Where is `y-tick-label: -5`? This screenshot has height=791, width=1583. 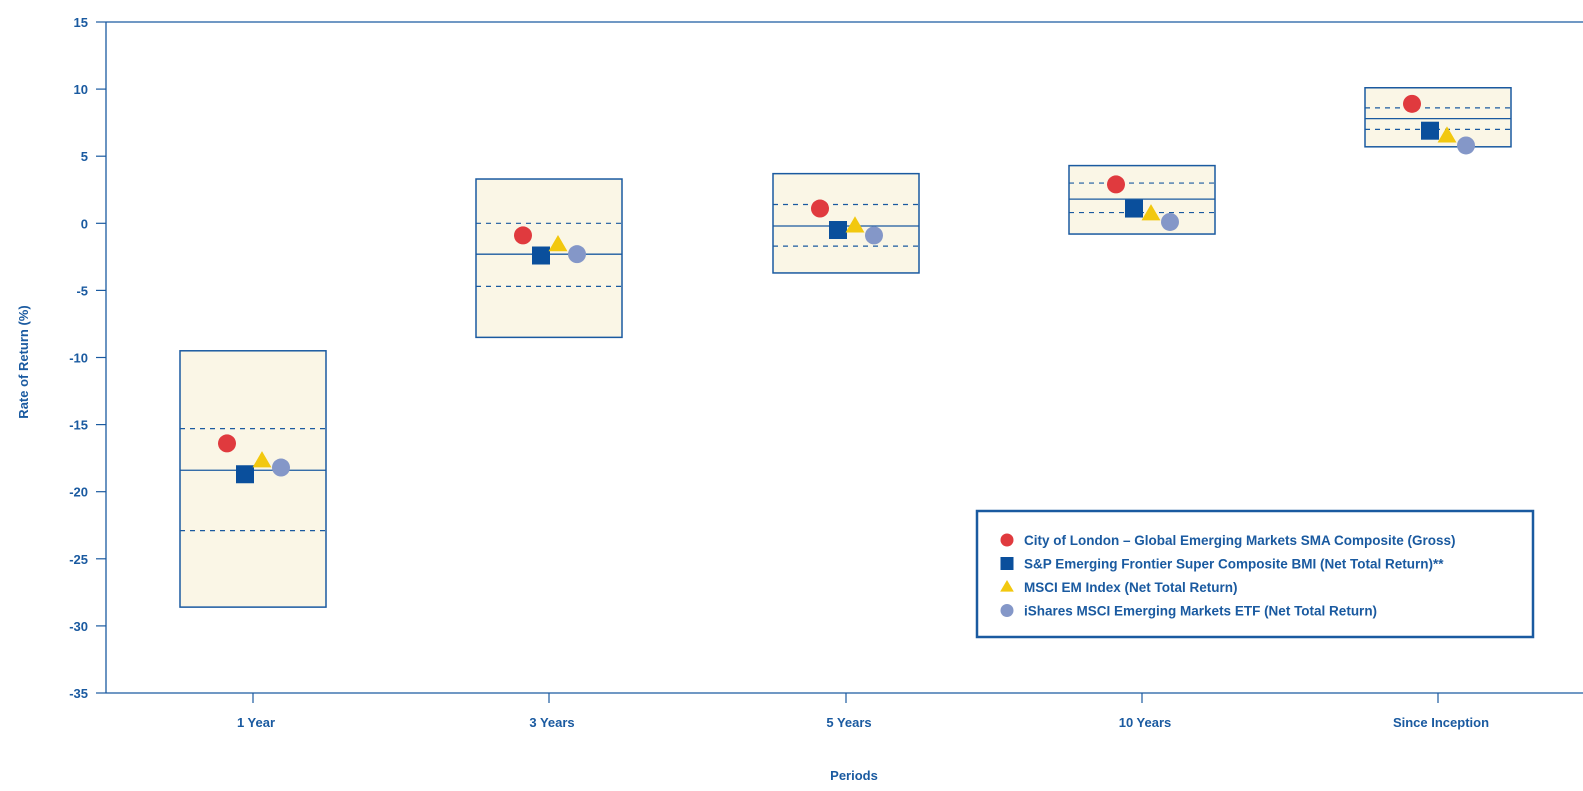
y-tick-label: -5 is located at coordinates (82, 290).